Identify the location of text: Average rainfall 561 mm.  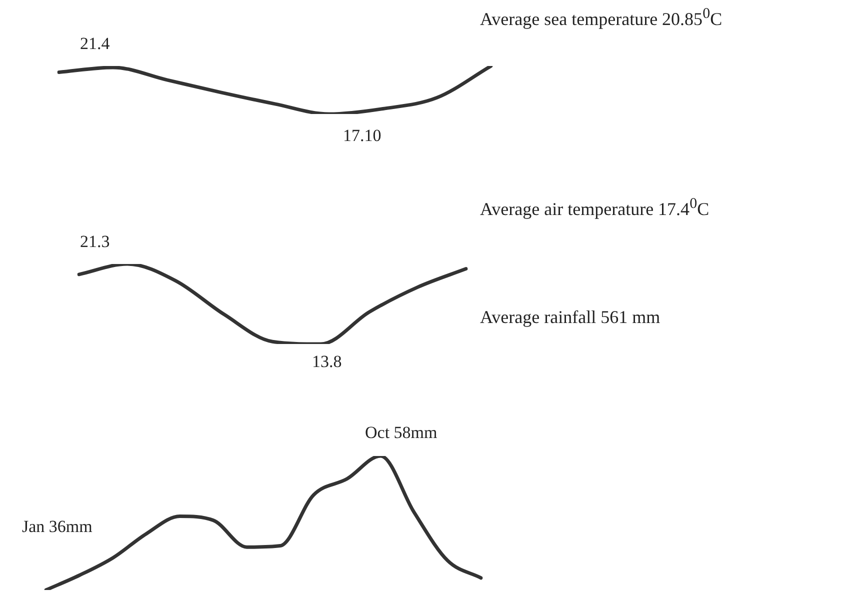
(570, 317).